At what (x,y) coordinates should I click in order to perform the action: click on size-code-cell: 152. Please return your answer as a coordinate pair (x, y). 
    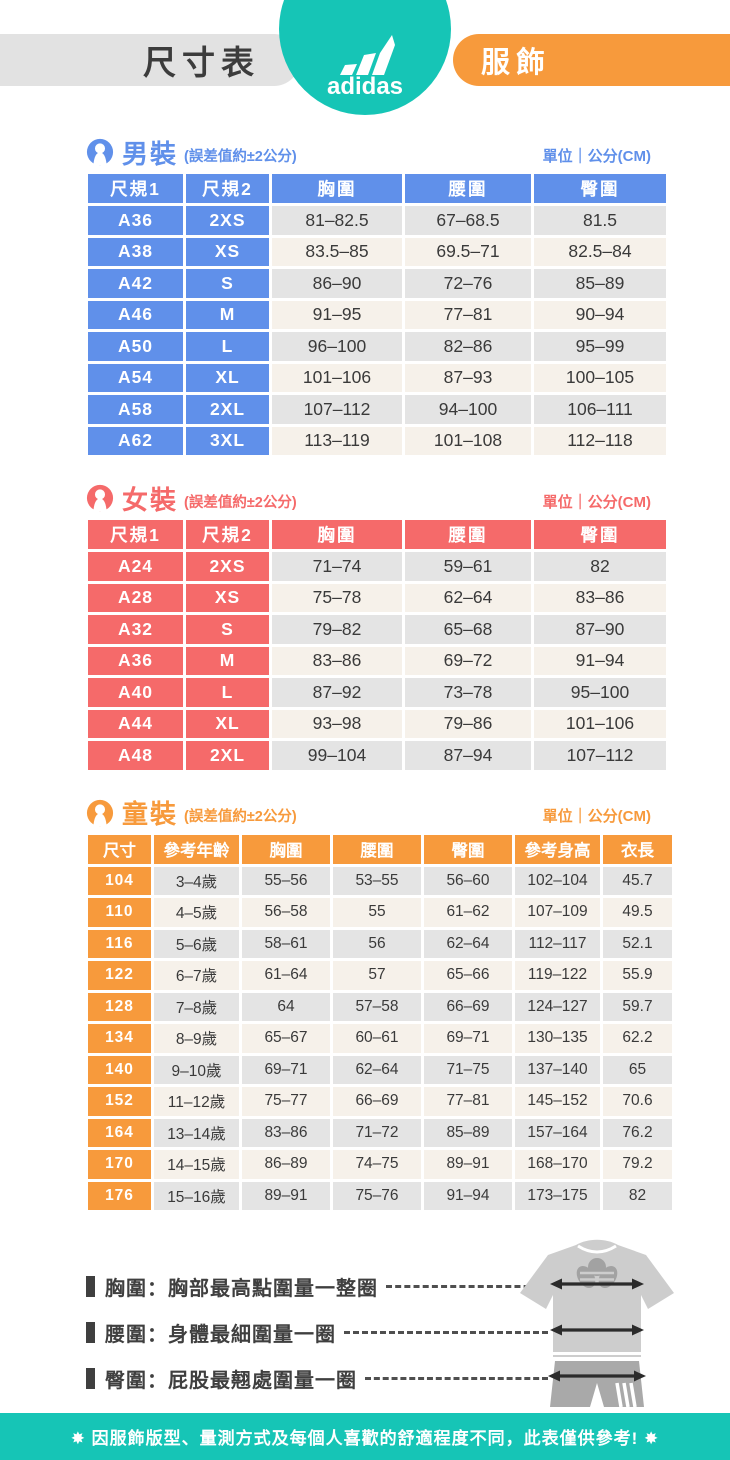
    Looking at the image, I should click on (119, 1101).